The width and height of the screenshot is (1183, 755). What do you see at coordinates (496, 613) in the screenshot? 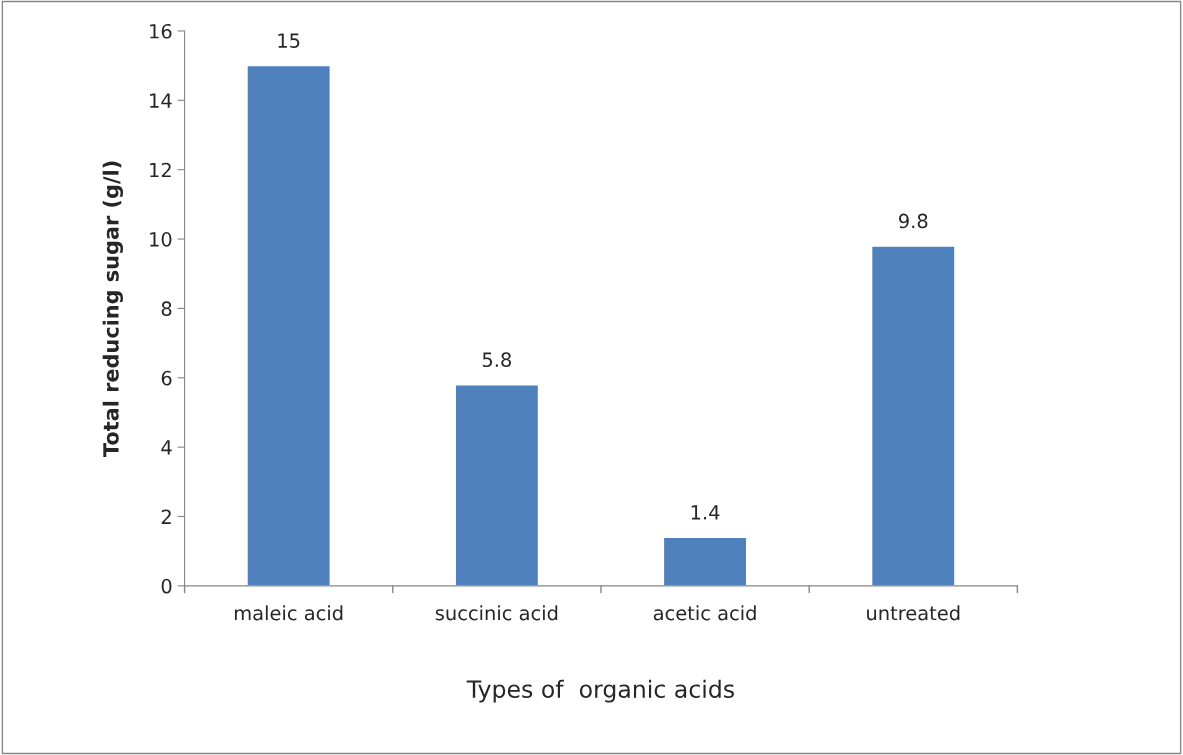
I see `x-tick-label: succinic acid` at bounding box center [496, 613].